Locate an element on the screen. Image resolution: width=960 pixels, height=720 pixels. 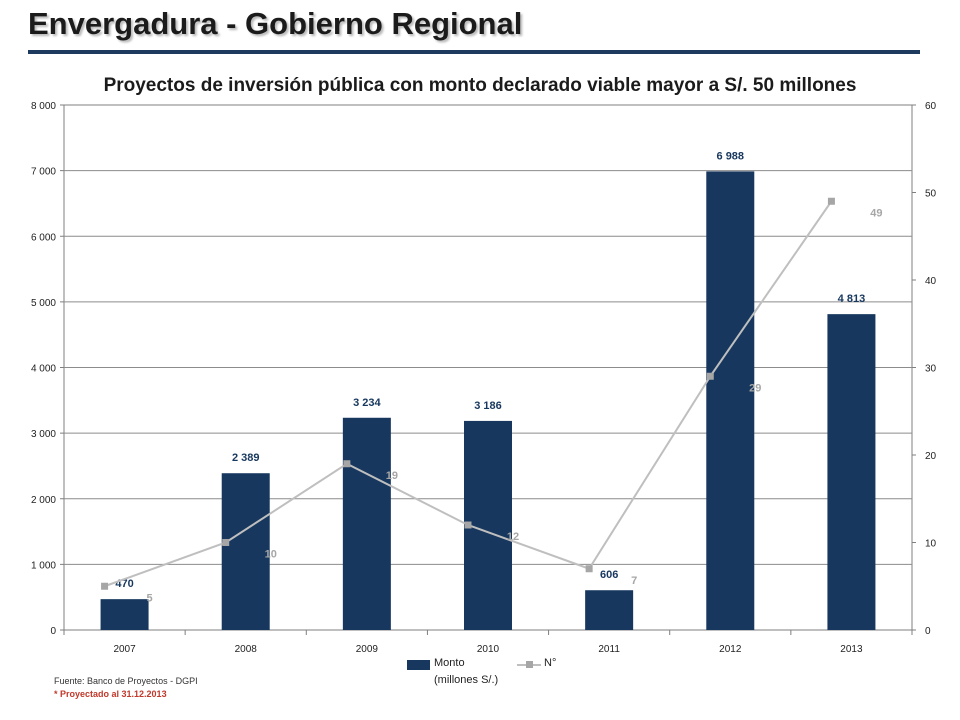
line-marker-2013 is located at coordinates (831, 201).